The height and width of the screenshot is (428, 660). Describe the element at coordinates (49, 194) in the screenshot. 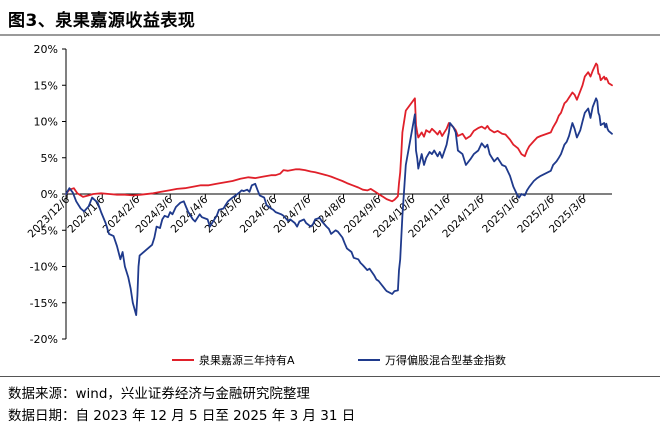

I see `y-tick-label: 0%` at that location.